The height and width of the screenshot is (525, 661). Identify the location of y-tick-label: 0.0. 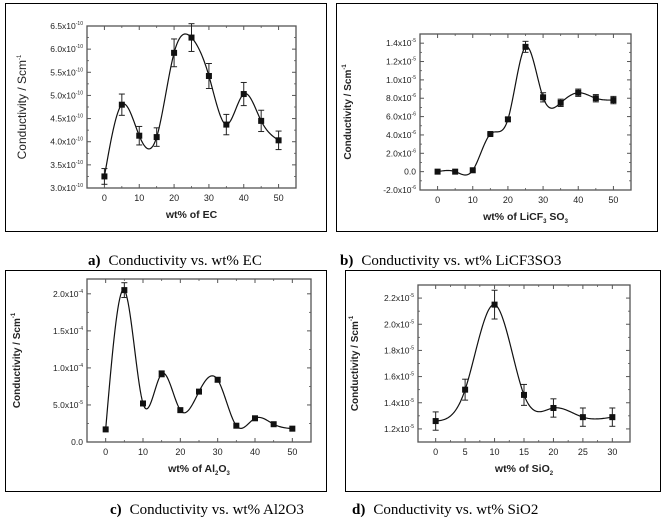
(410, 172).